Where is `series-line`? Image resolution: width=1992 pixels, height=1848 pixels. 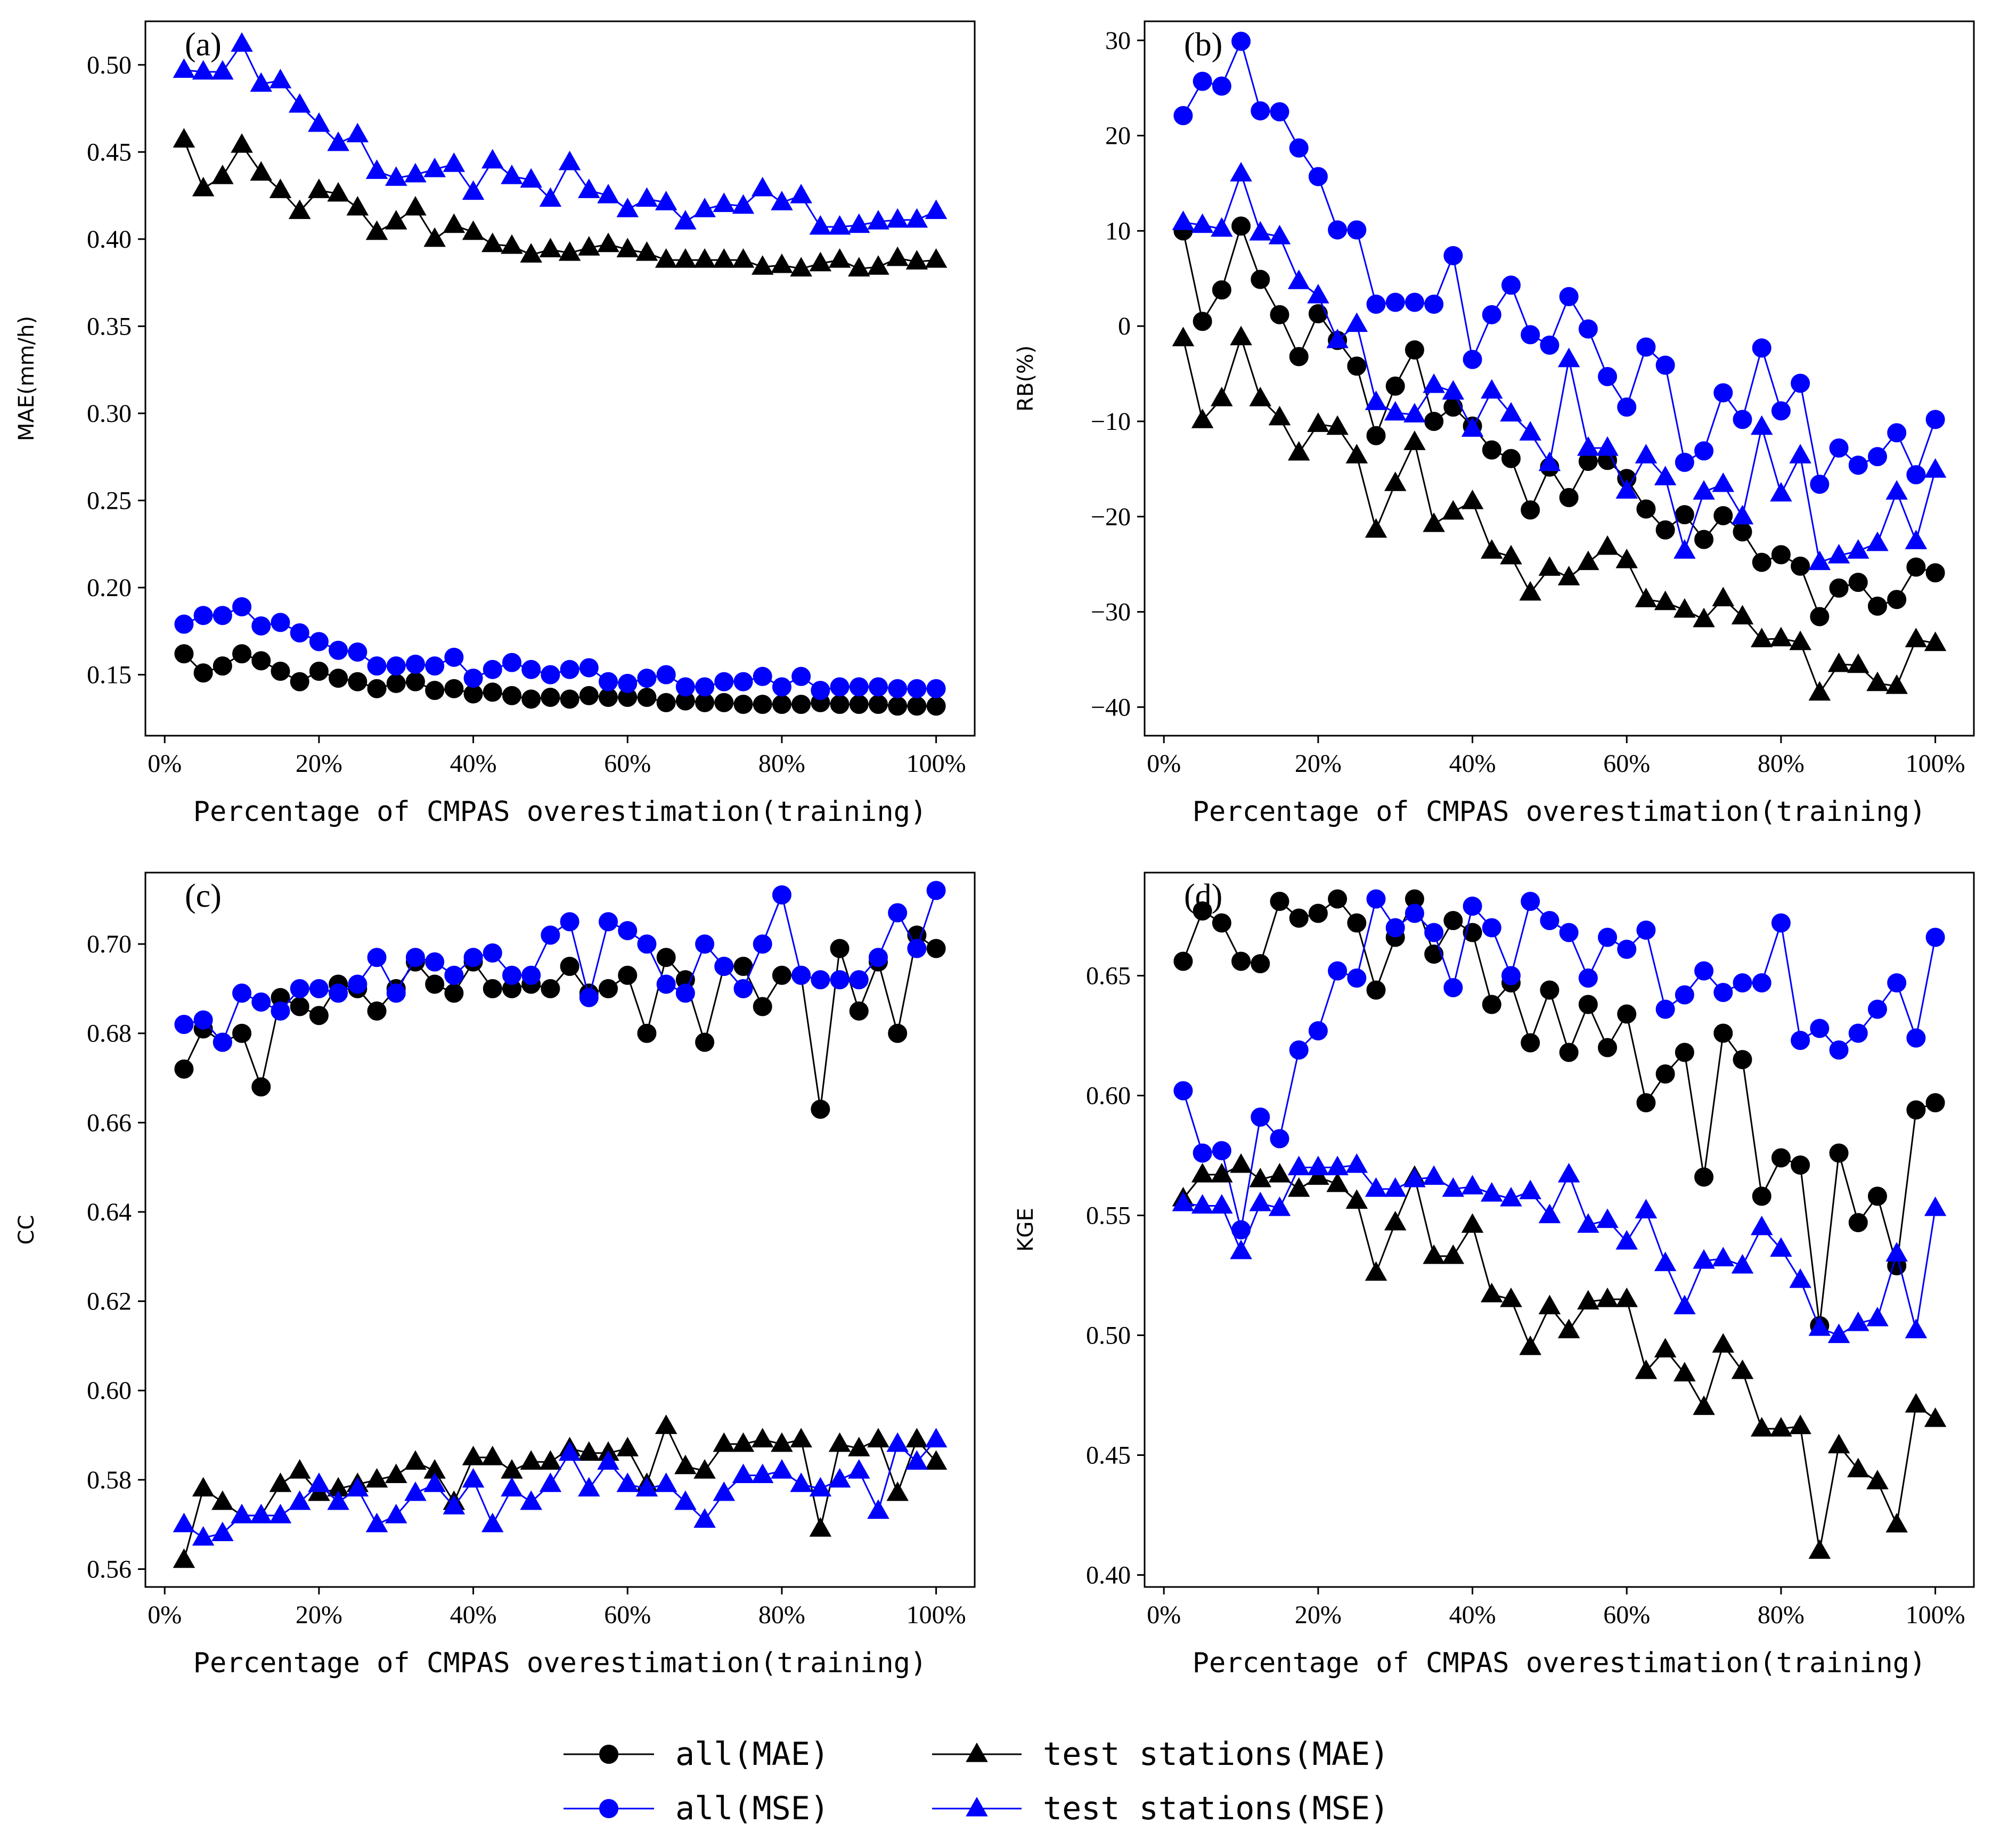
series-line is located at coordinates (560, 1022).